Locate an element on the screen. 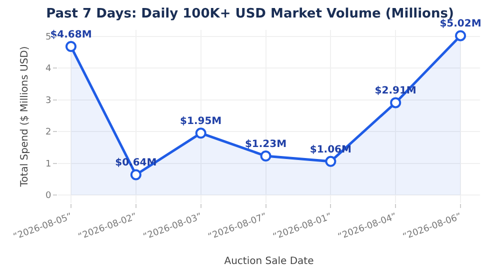 The width and height of the screenshot is (500, 276). x-axis-title: Auction Sale Date is located at coordinates (269, 261).